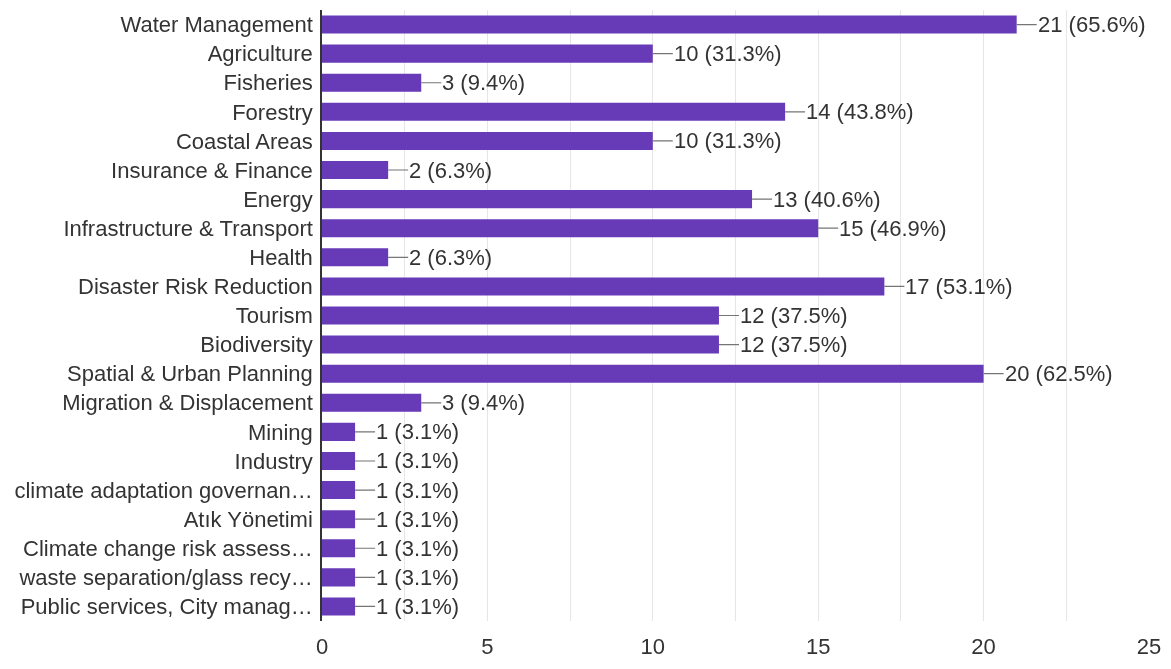 The width and height of the screenshot is (1171, 669). What do you see at coordinates (268, 83) in the screenshot?
I see `y-tick-label: Fisheries` at bounding box center [268, 83].